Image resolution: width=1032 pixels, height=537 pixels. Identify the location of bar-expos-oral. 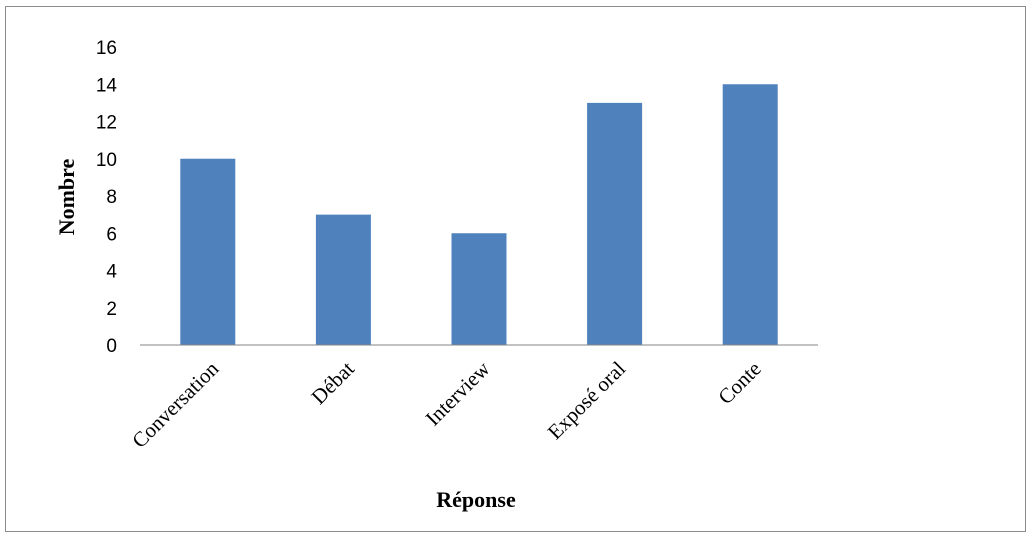
(615, 223).